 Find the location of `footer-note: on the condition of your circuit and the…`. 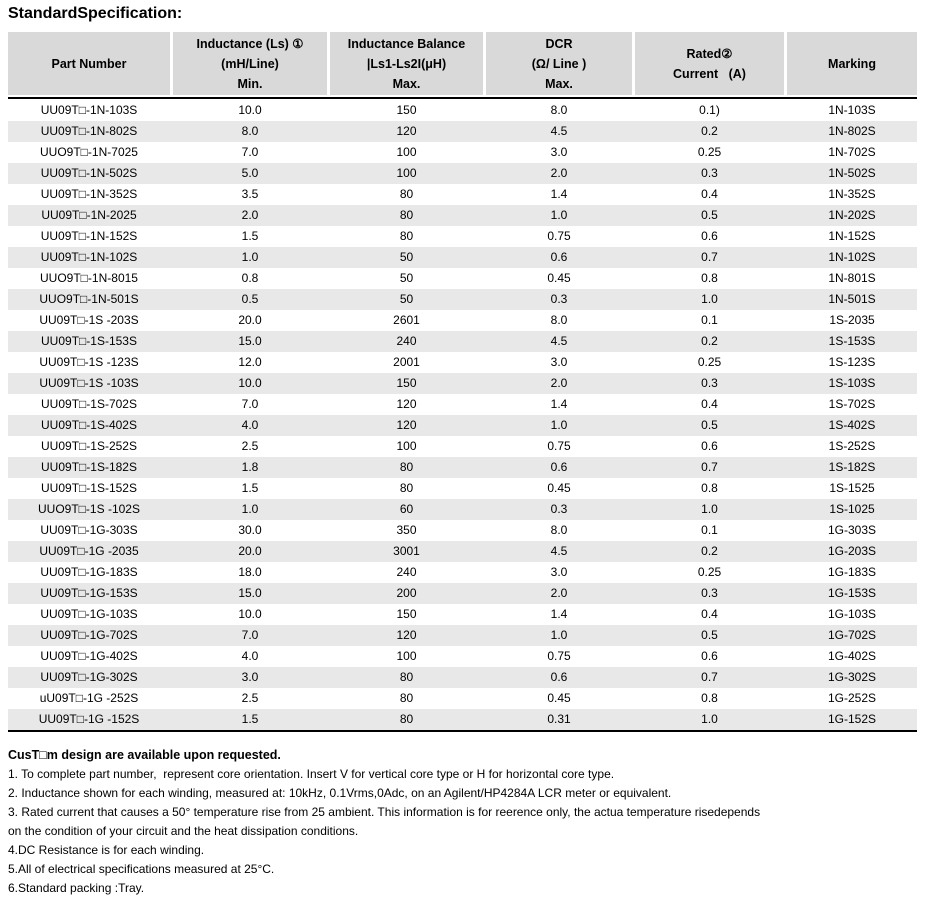

footer-note: on the condition of your circuit and the… is located at coordinates (183, 831).